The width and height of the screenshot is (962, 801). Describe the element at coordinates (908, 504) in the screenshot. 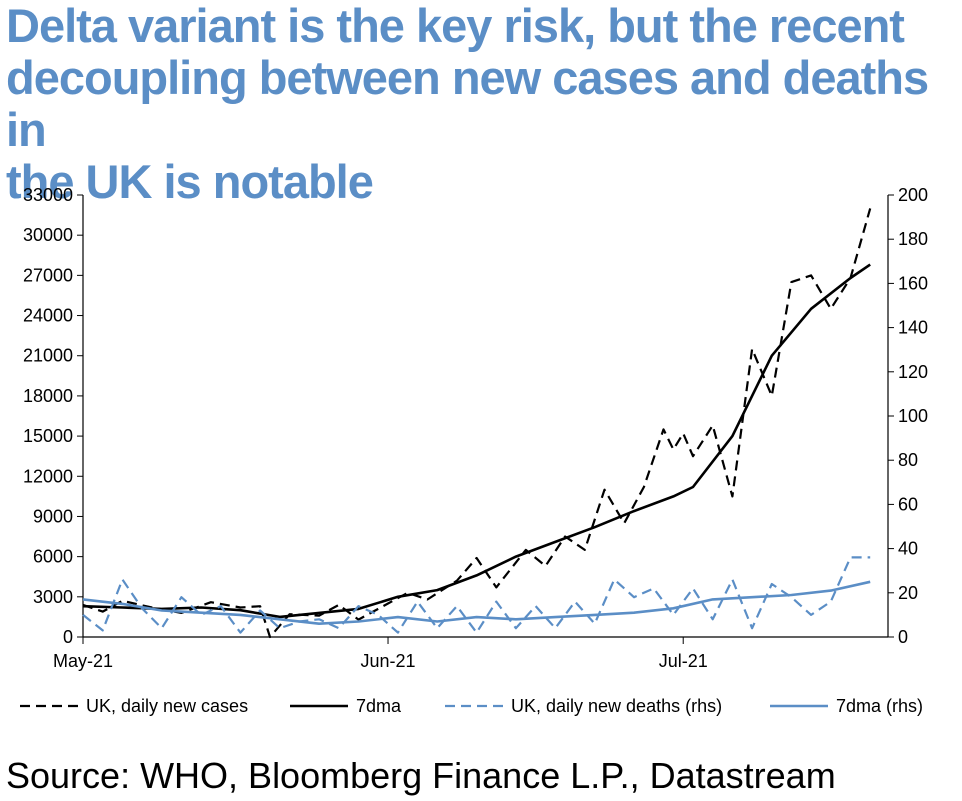

I see `right-y-tick-label: 60` at that location.